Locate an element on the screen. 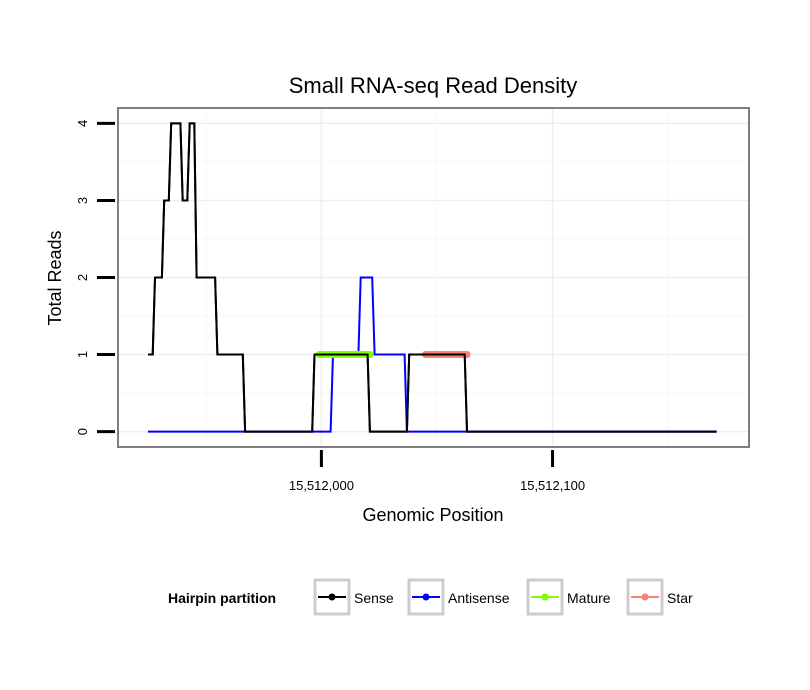  y-tick-label-1: 1 is located at coordinates (82, 354).